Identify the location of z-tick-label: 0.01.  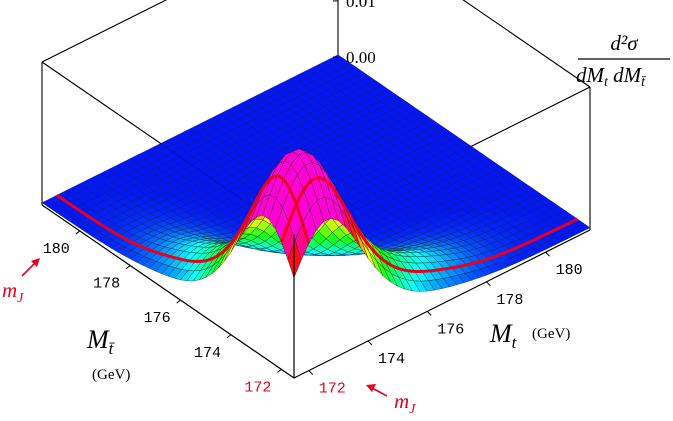
(361, 5).